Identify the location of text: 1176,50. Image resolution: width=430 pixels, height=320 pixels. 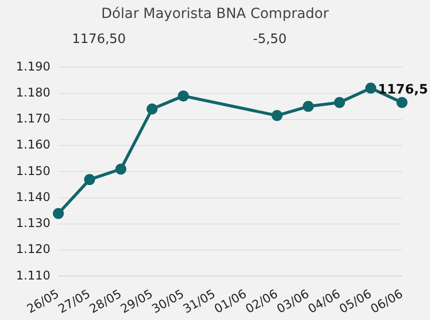
(99, 39).